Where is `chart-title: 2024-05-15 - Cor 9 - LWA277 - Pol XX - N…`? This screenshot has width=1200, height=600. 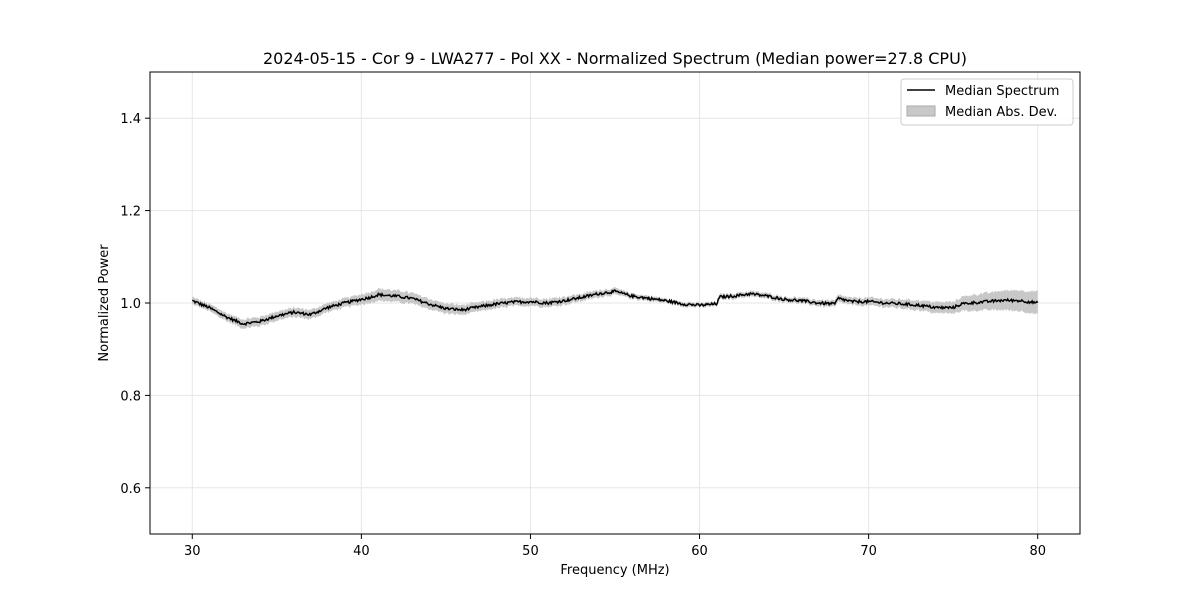 chart-title: 2024-05-15 - Cor 9 - LWA277 - Pol XX - N… is located at coordinates (615, 58).